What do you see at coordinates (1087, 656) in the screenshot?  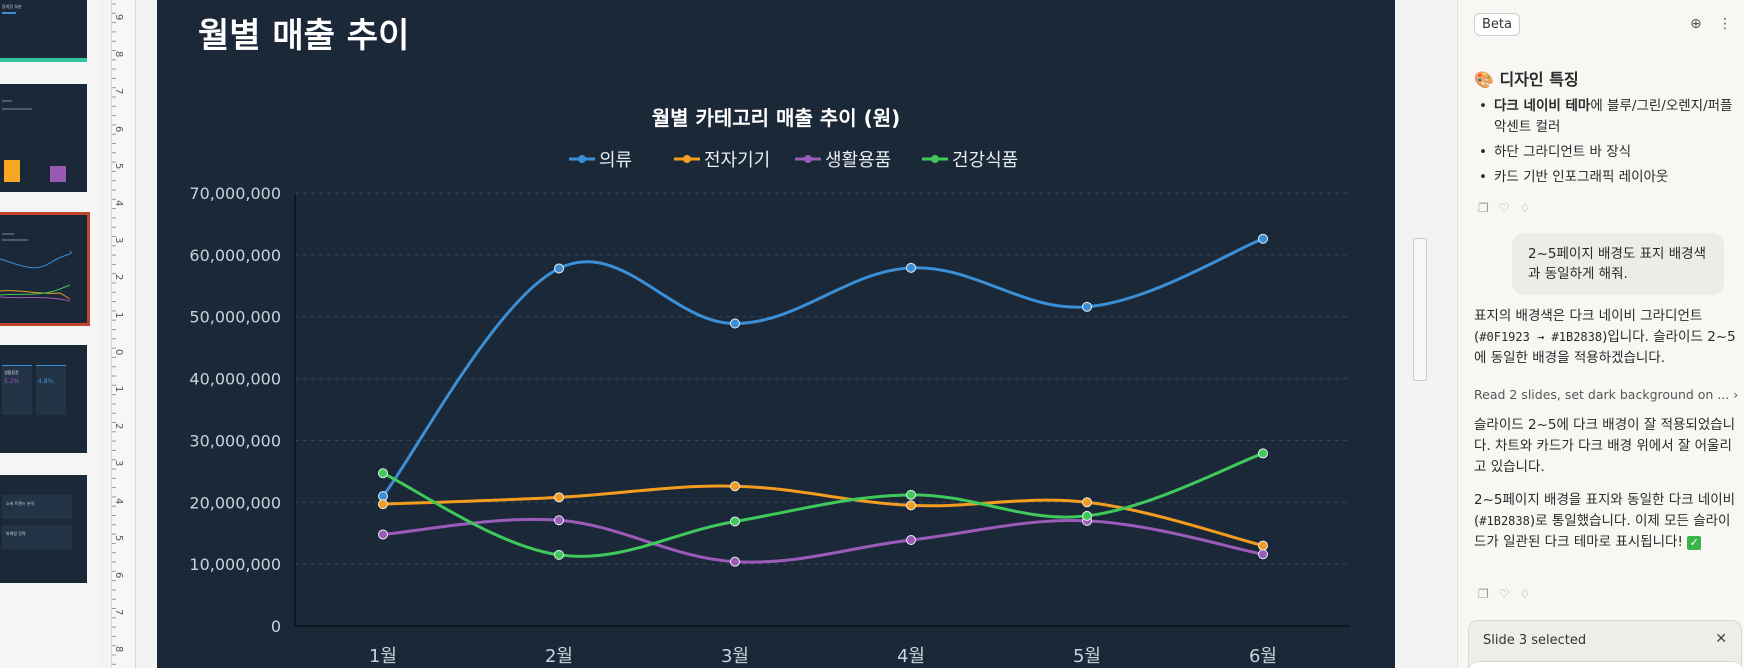 I see `x-tick-label: 5월` at bounding box center [1087, 656].